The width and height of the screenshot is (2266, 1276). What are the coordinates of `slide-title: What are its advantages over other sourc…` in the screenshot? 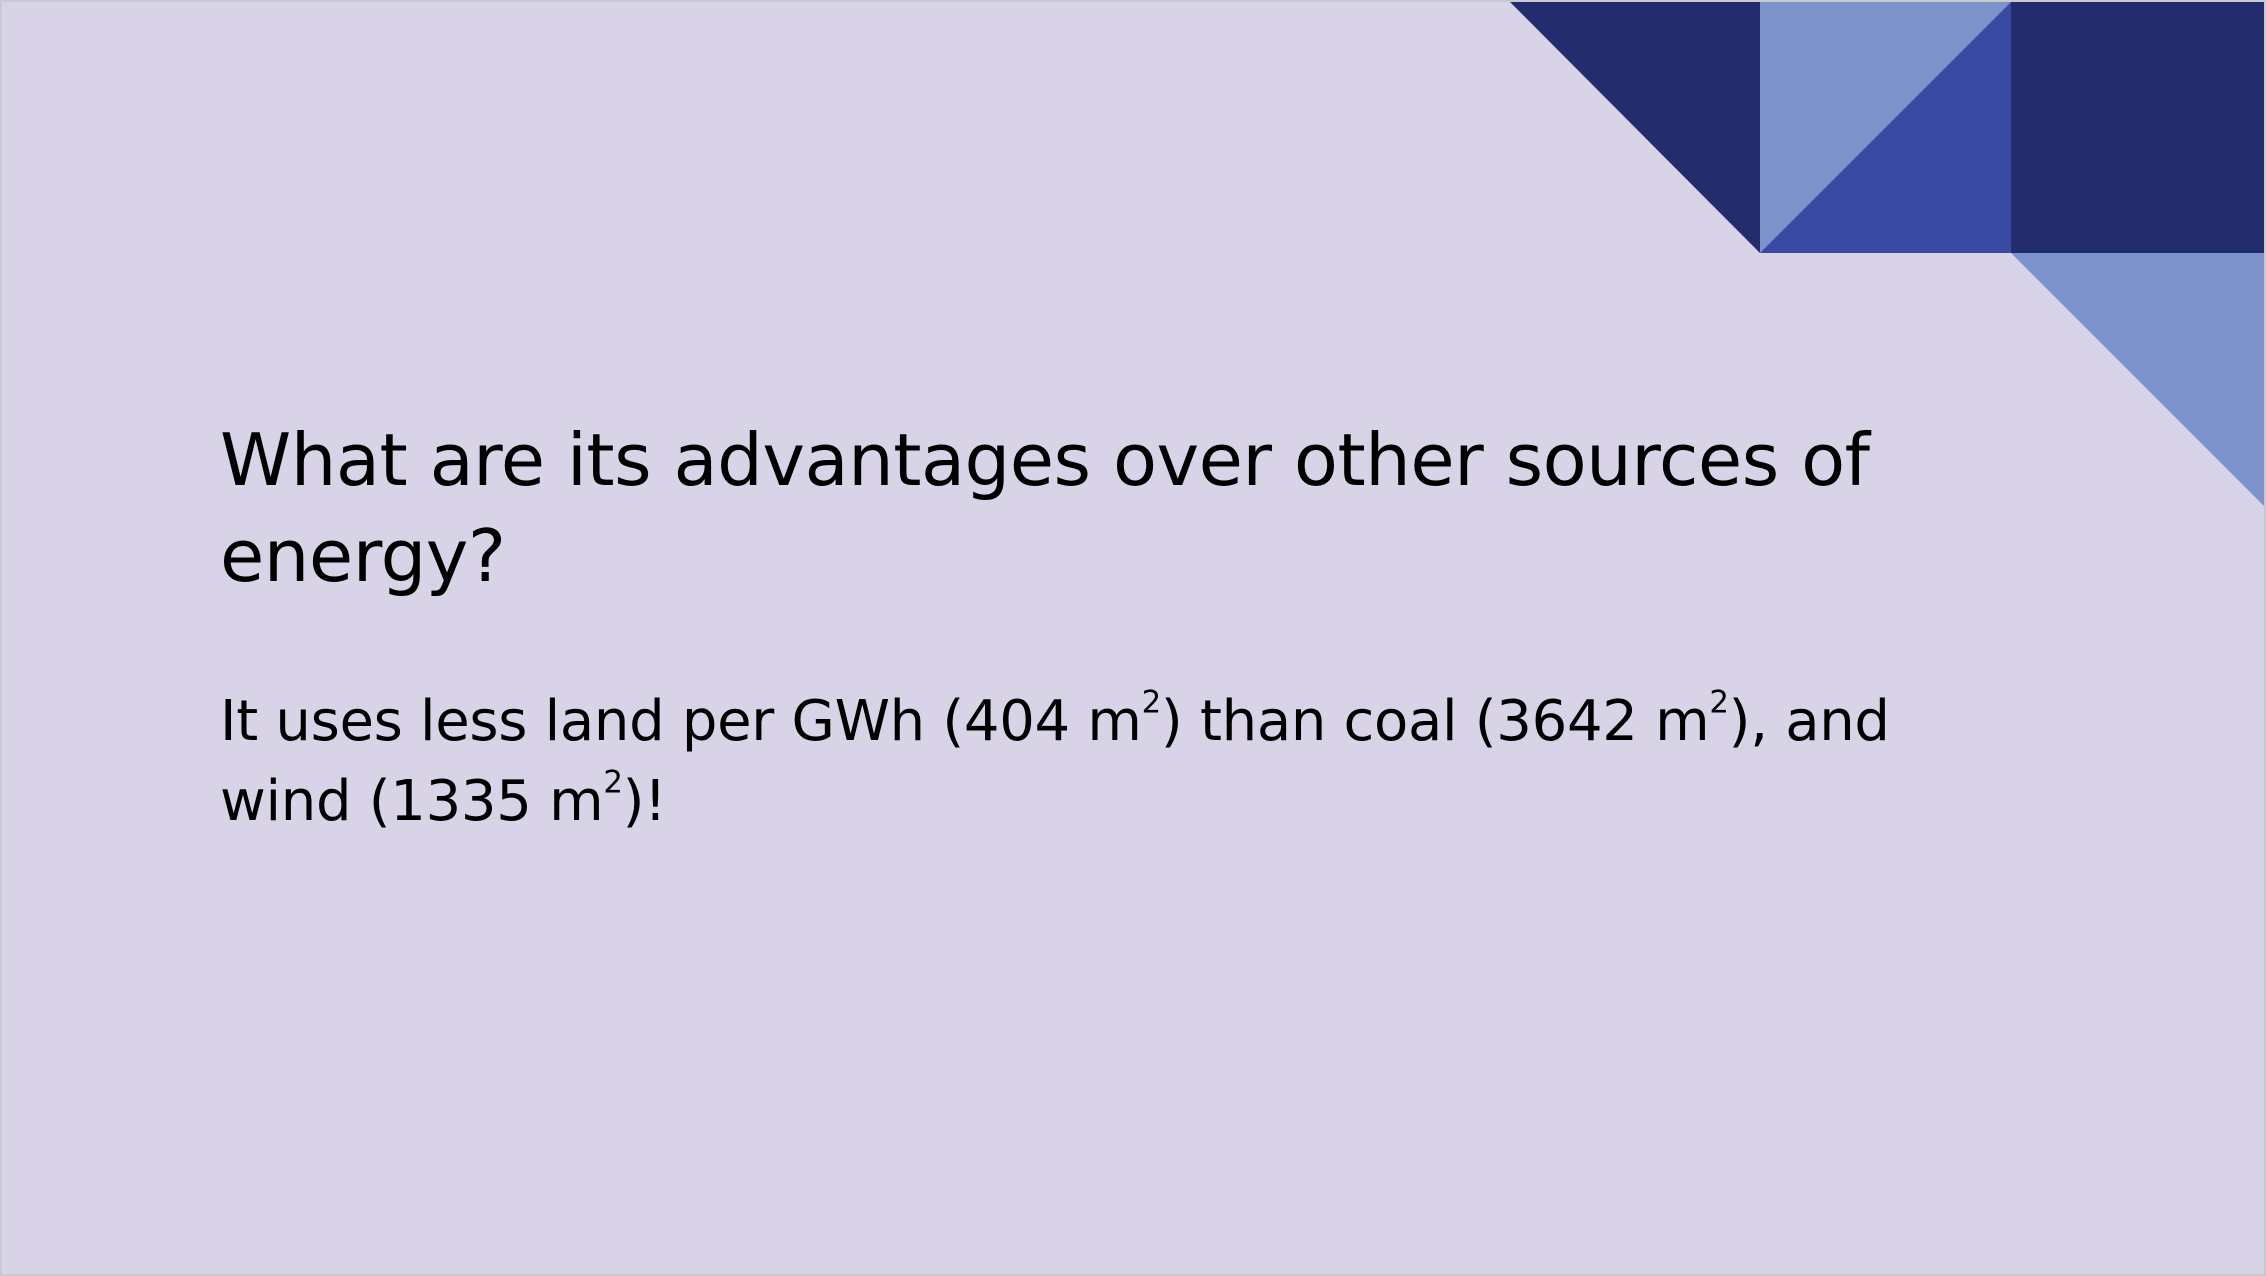 It's located at (1045, 508).